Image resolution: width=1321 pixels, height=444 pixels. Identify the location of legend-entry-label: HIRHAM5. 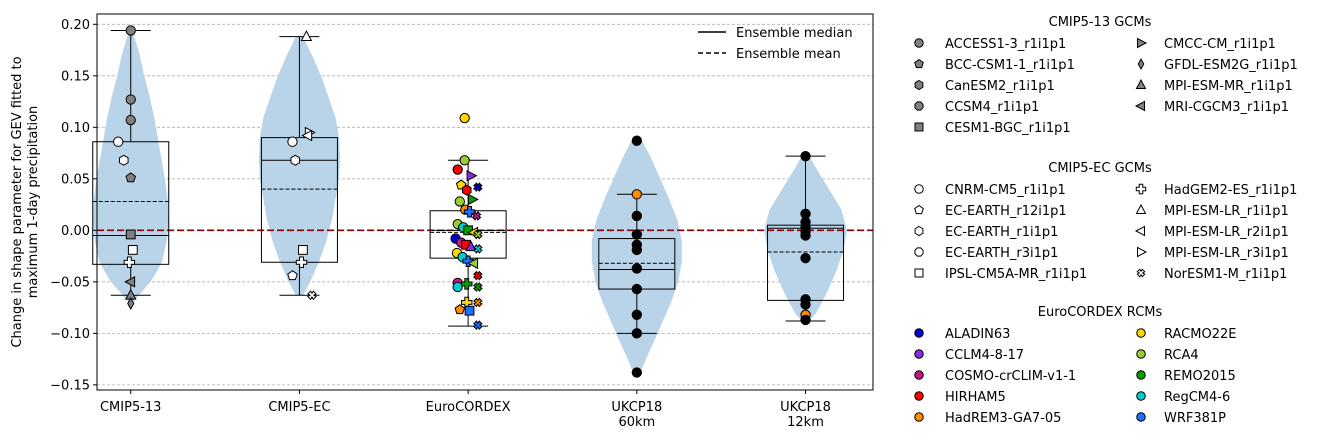
(975, 397).